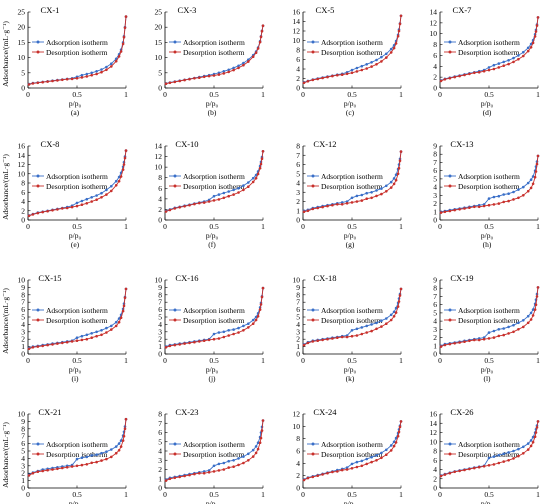  What do you see at coordinates (487, 235) in the screenshot?
I see `x-axis-label: p/p₀` at bounding box center [487, 235].